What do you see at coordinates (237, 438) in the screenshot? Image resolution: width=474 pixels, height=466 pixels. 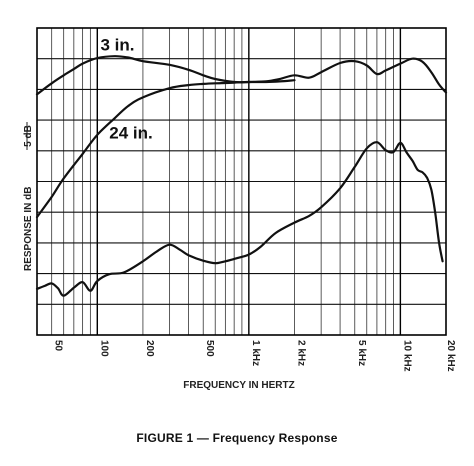 I see `figure-caption: FIGURE 1 — Frequency Response` at bounding box center [237, 438].